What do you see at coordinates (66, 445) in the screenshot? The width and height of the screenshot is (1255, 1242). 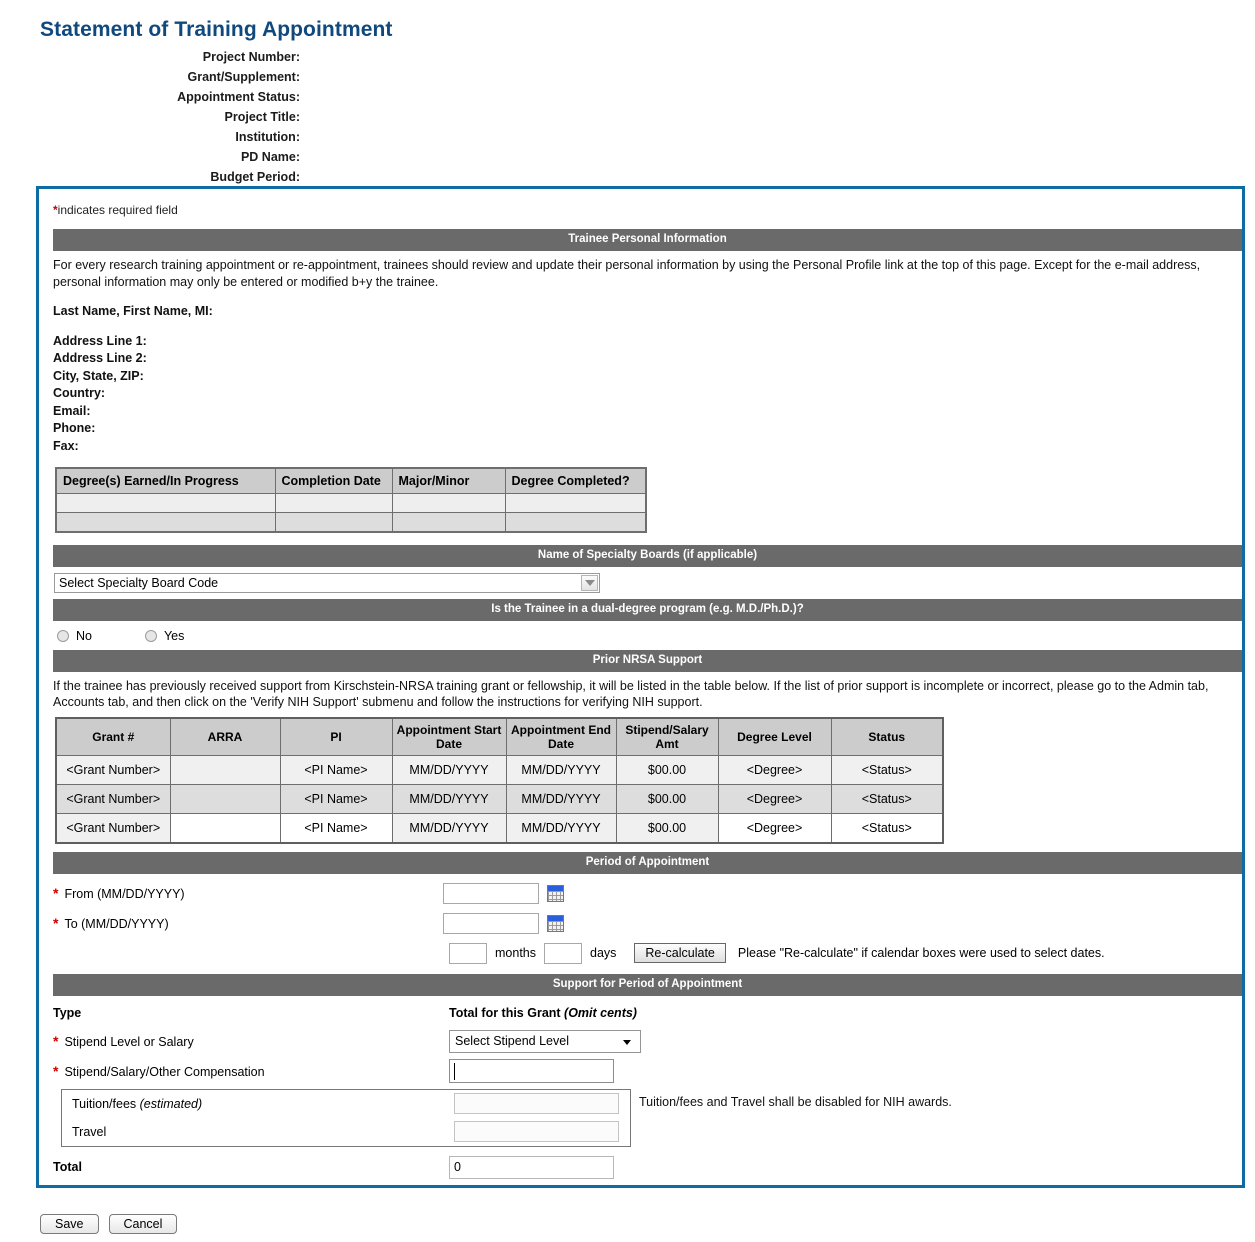 I see `label-fax: Fax:` at bounding box center [66, 445].